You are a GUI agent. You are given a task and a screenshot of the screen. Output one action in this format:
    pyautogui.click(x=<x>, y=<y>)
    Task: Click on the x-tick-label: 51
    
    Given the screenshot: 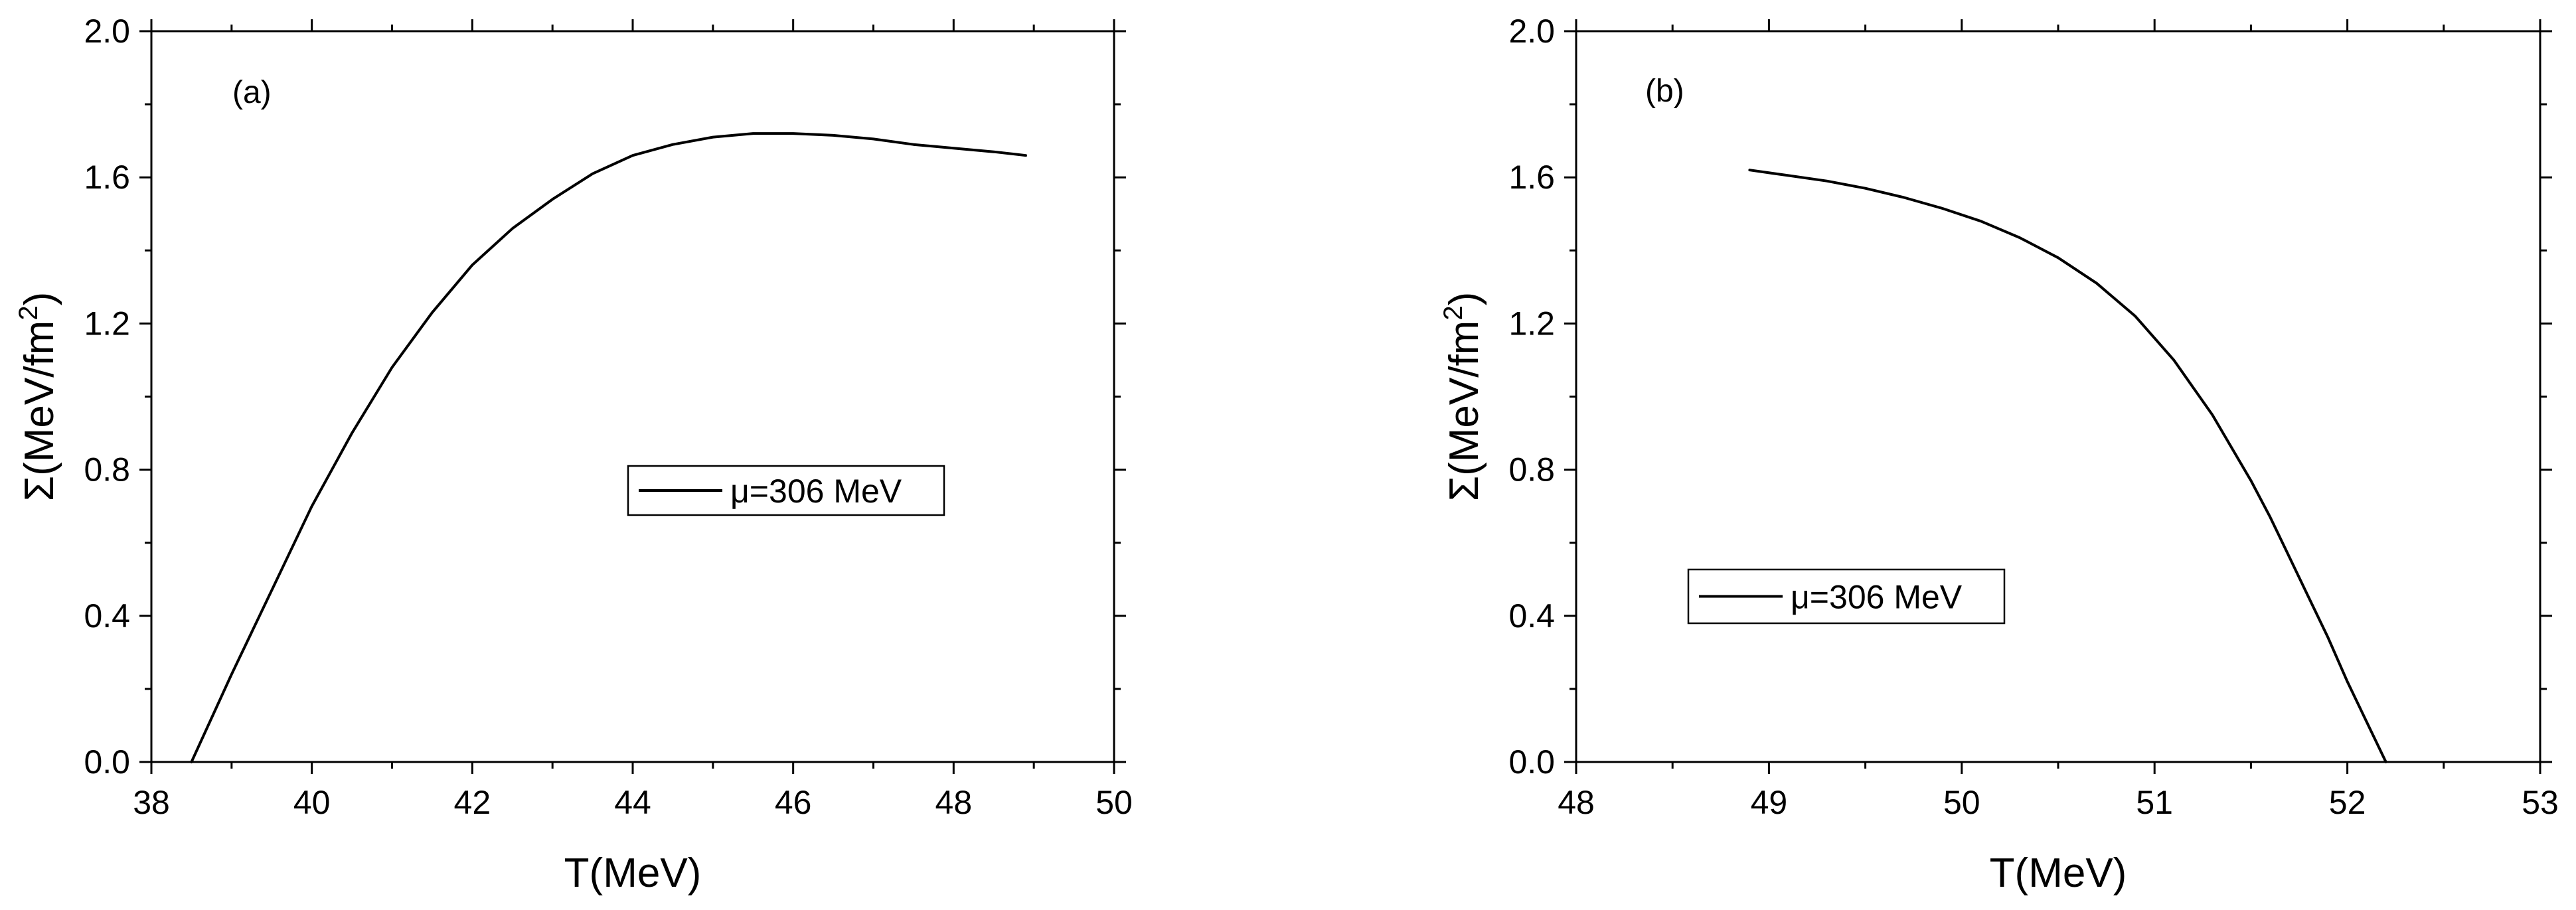 What is the action you would take?
    pyautogui.click(x=2154, y=803)
    